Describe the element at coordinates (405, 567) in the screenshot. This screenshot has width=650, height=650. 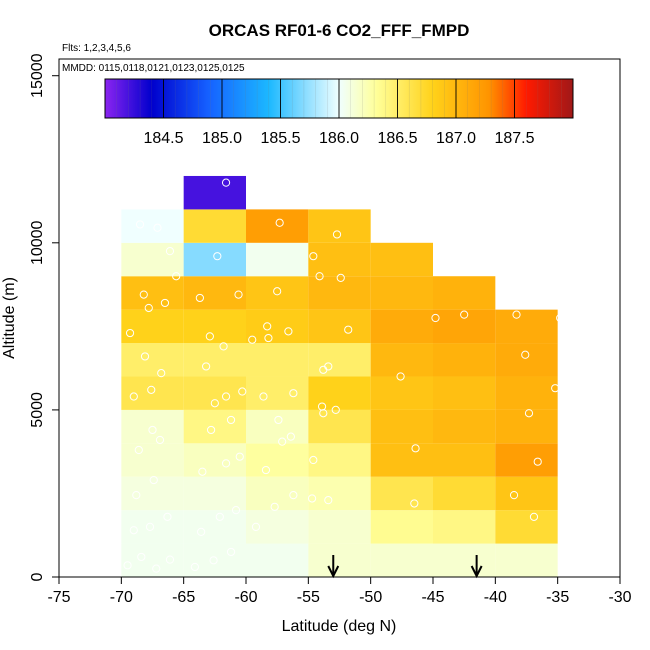
I see `profile-arrows` at that location.